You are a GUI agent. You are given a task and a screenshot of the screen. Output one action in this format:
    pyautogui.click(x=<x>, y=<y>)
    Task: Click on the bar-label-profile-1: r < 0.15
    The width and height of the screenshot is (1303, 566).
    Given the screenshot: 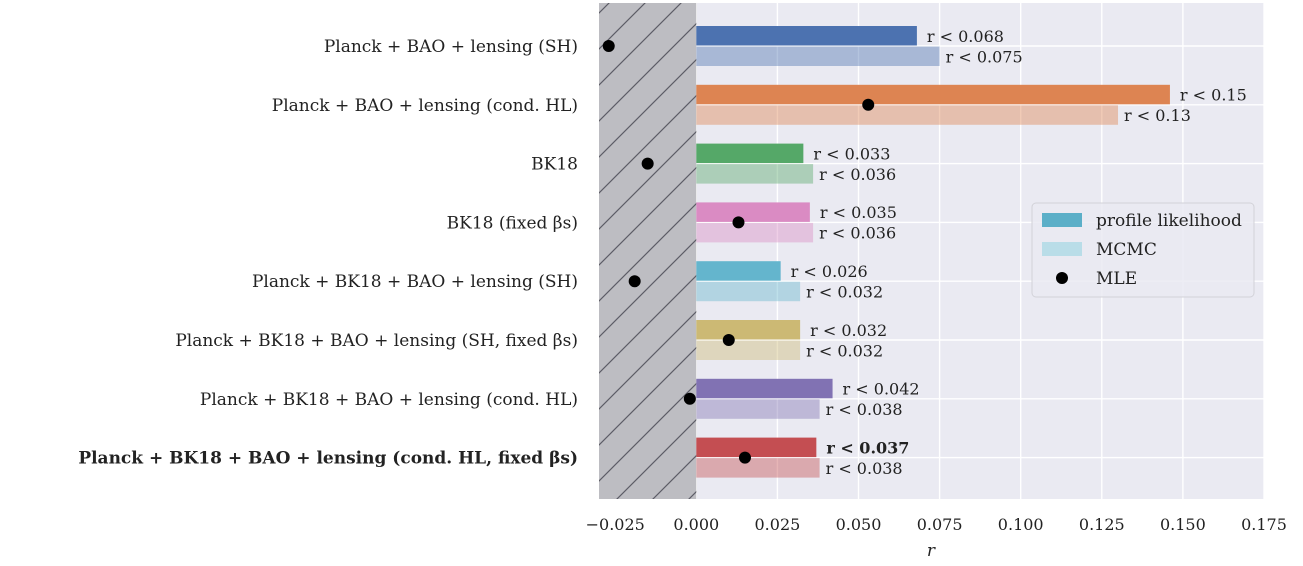 What is the action you would take?
    pyautogui.click(x=1213, y=95)
    